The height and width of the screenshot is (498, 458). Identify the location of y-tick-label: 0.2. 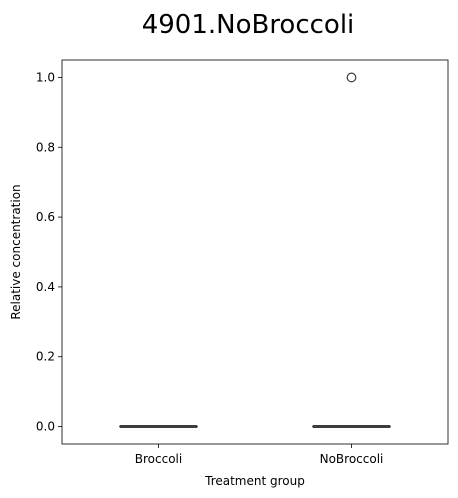
(45, 357).